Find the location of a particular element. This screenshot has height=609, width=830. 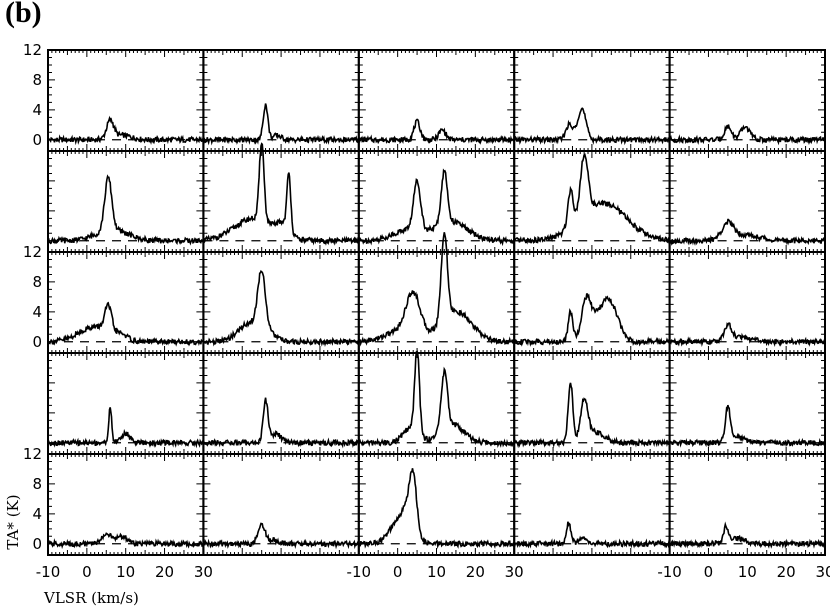

x-tick-label: 30 is located at coordinates (514, 572).